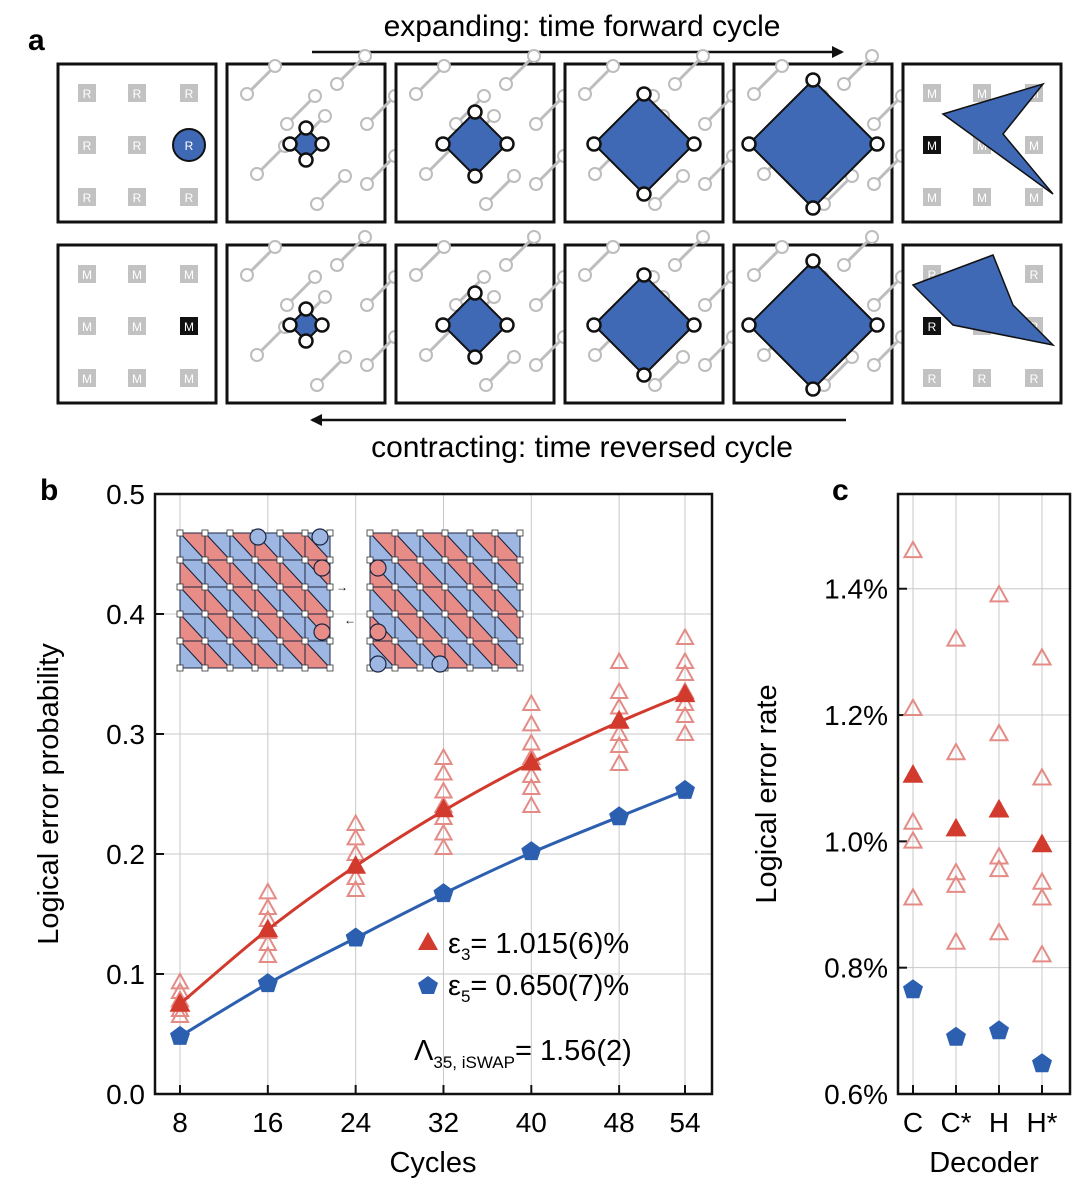 The image size is (1086, 1200). Describe the element at coordinates (445, 600) in the screenshot. I see `inset-patch-right` at that location.